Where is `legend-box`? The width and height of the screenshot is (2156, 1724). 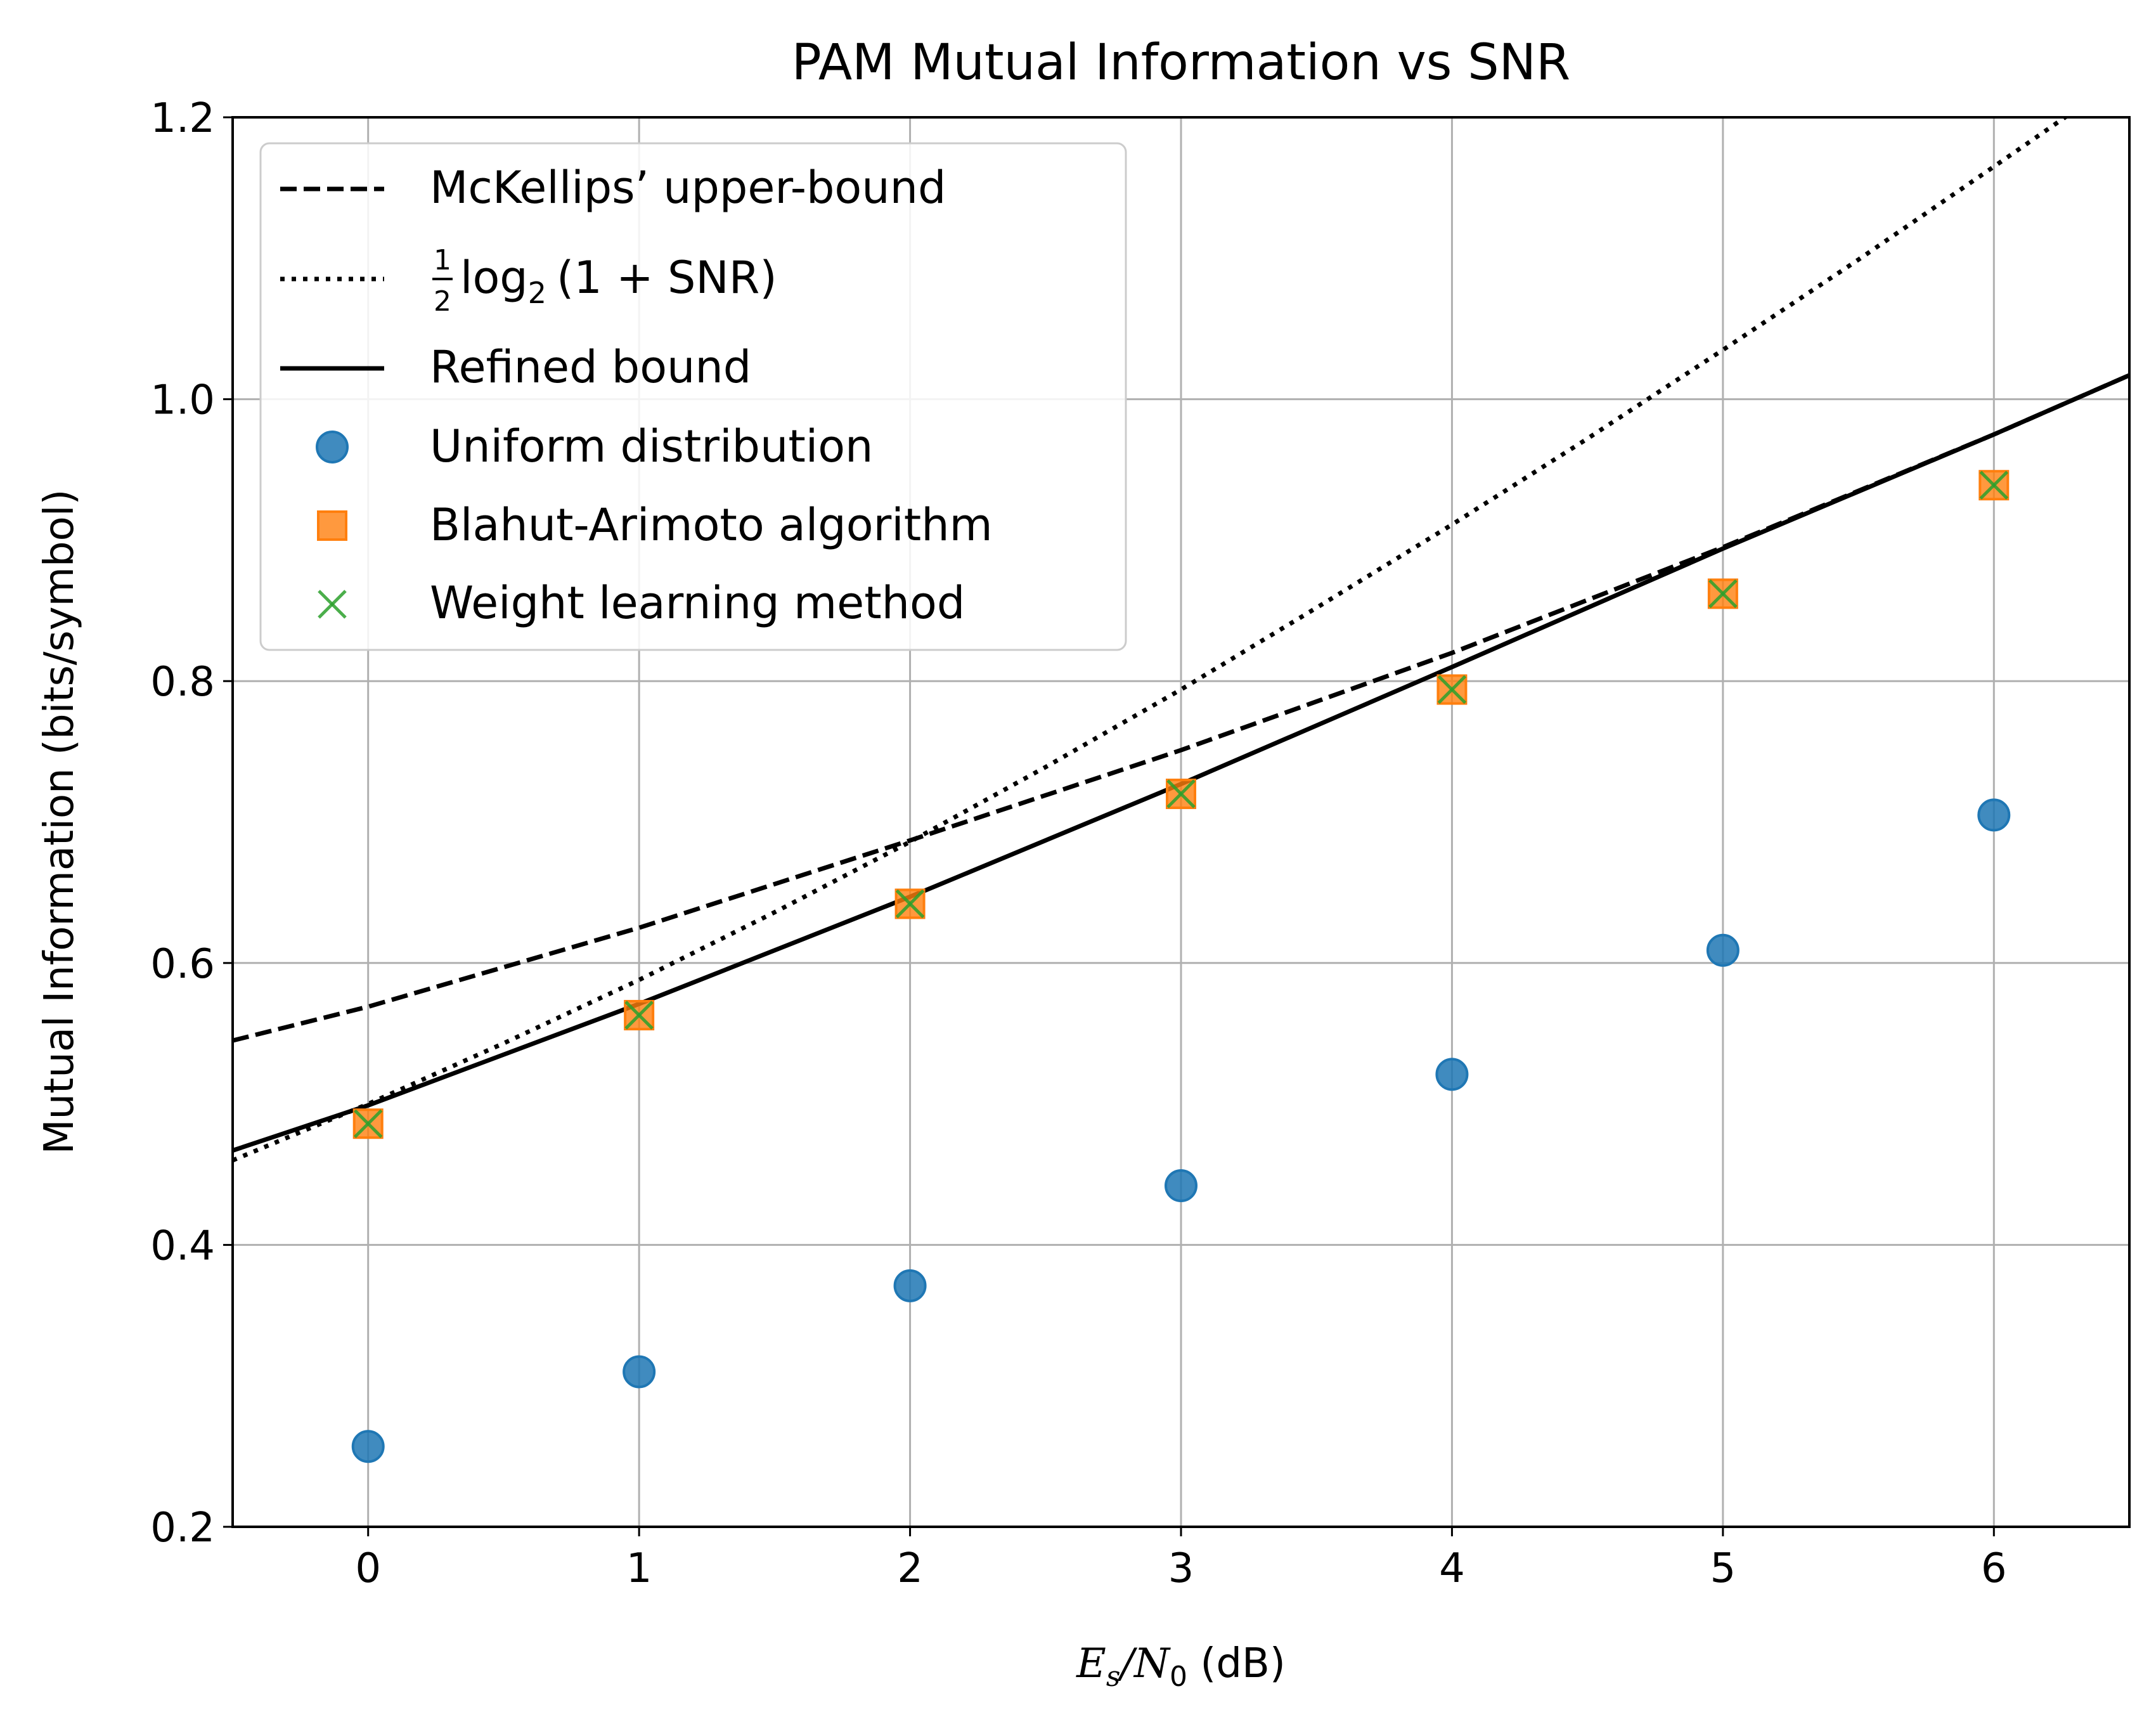
legend-box is located at coordinates (693, 396).